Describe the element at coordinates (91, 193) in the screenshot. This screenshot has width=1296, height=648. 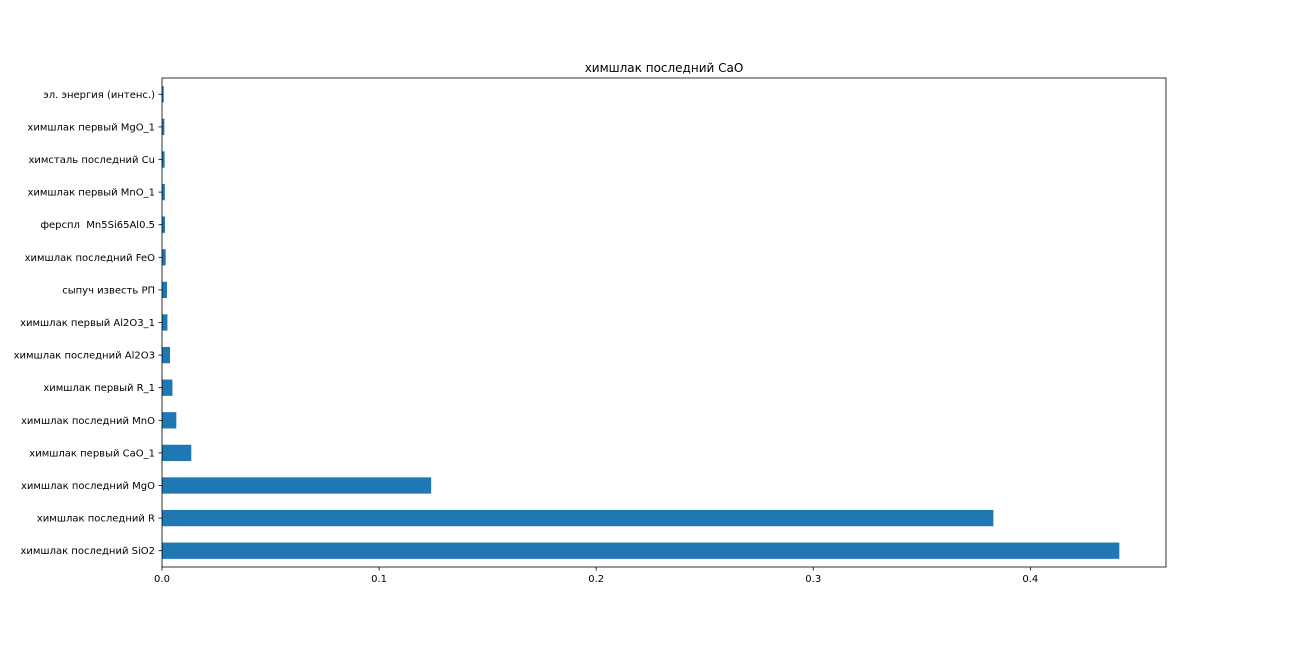
I see `y-tick-label: химшлак первый MnO_1` at that location.